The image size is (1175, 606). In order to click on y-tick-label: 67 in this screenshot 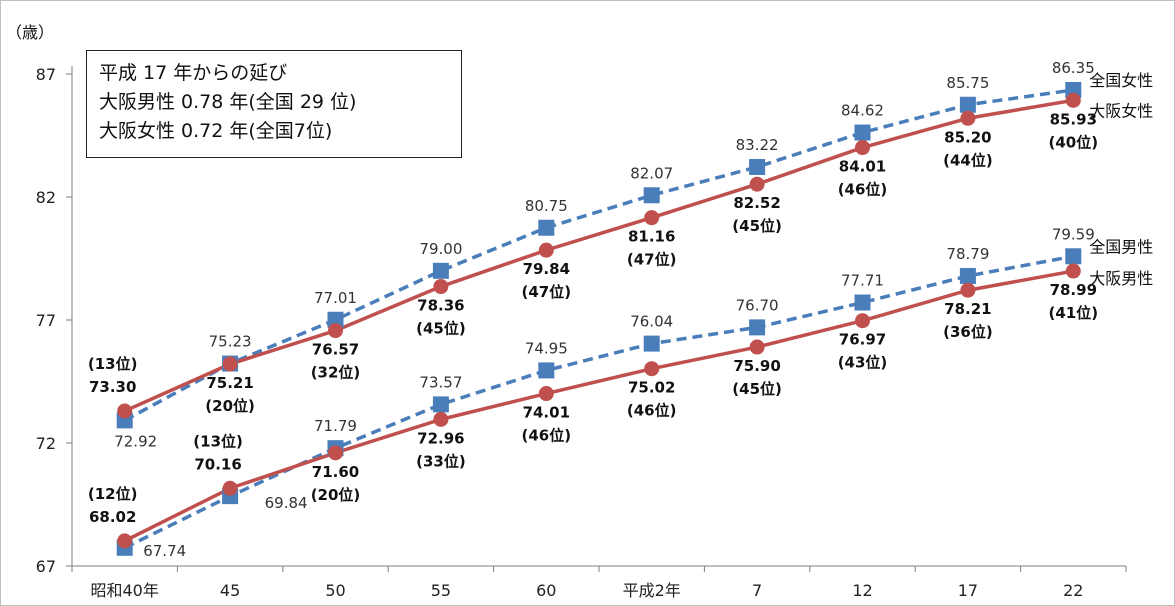, I will do `click(46, 566)`.